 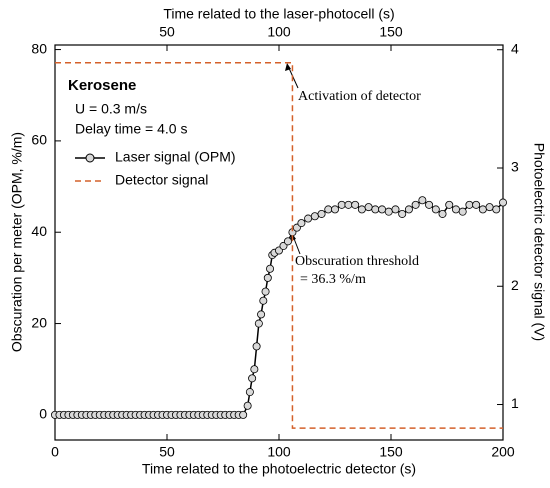 What do you see at coordinates (111, 109) in the screenshot?
I see `annotation: U = 0.3 m/s` at bounding box center [111, 109].